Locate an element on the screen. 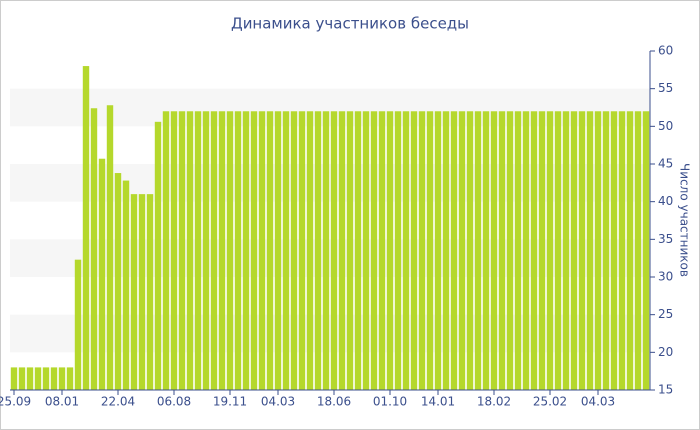 The image size is (700, 430). chart-title: Динамика участников беседы is located at coordinates (350, 24).